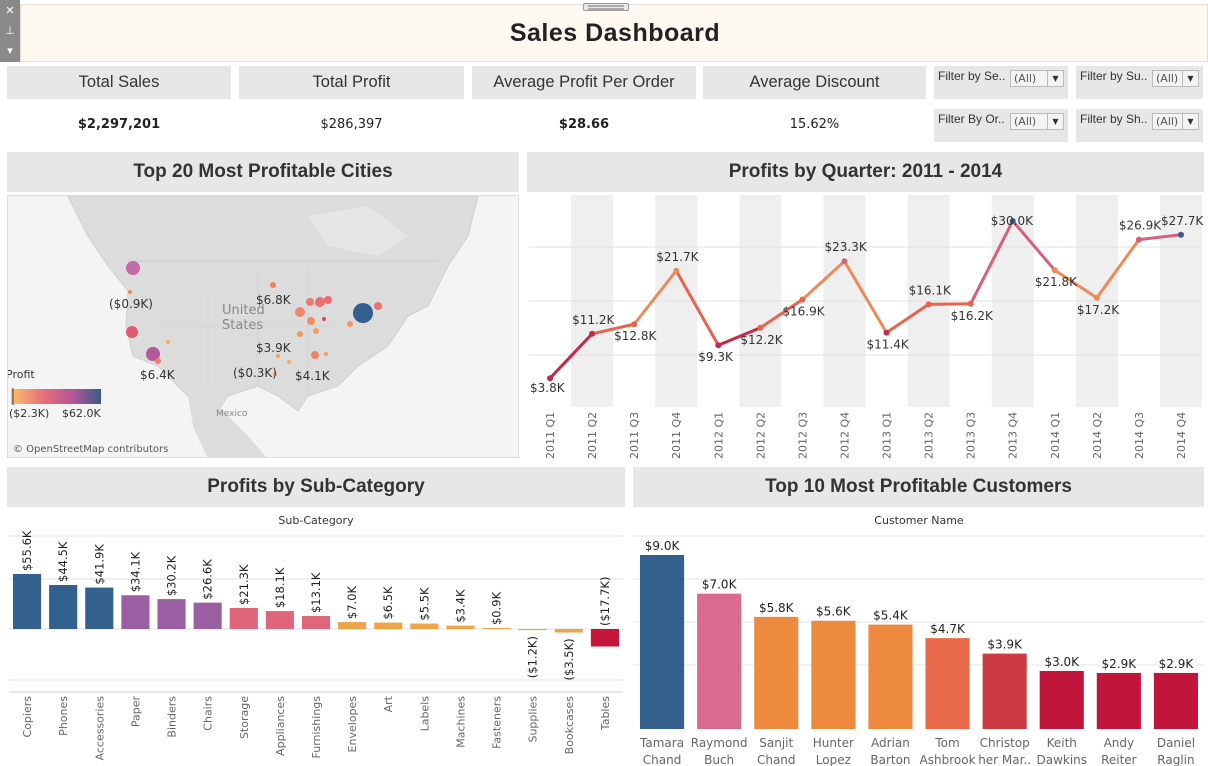  Describe the element at coordinates (661, 743) in the screenshot. I see `x-tick-label: Tamara` at that location.